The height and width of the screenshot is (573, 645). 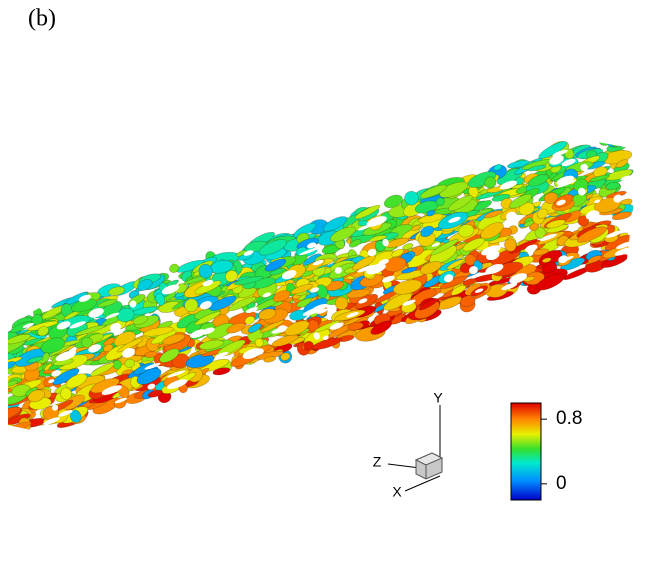 What do you see at coordinates (569, 418) in the screenshot?
I see `colorbar-tick-label: 0.8` at bounding box center [569, 418].